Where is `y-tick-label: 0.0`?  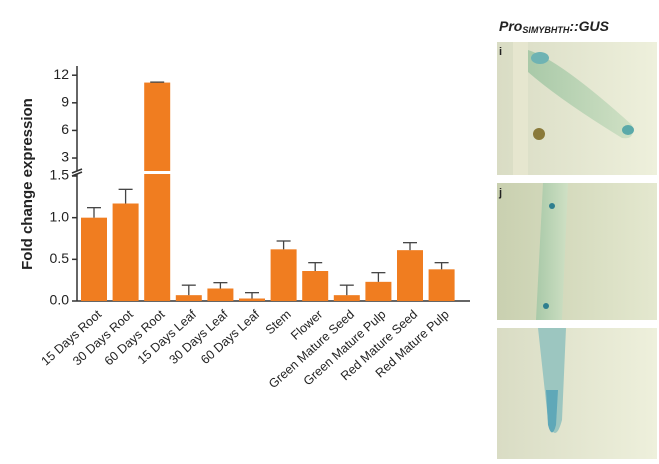
y-tick-label: 0.0 is located at coordinates (60, 300).